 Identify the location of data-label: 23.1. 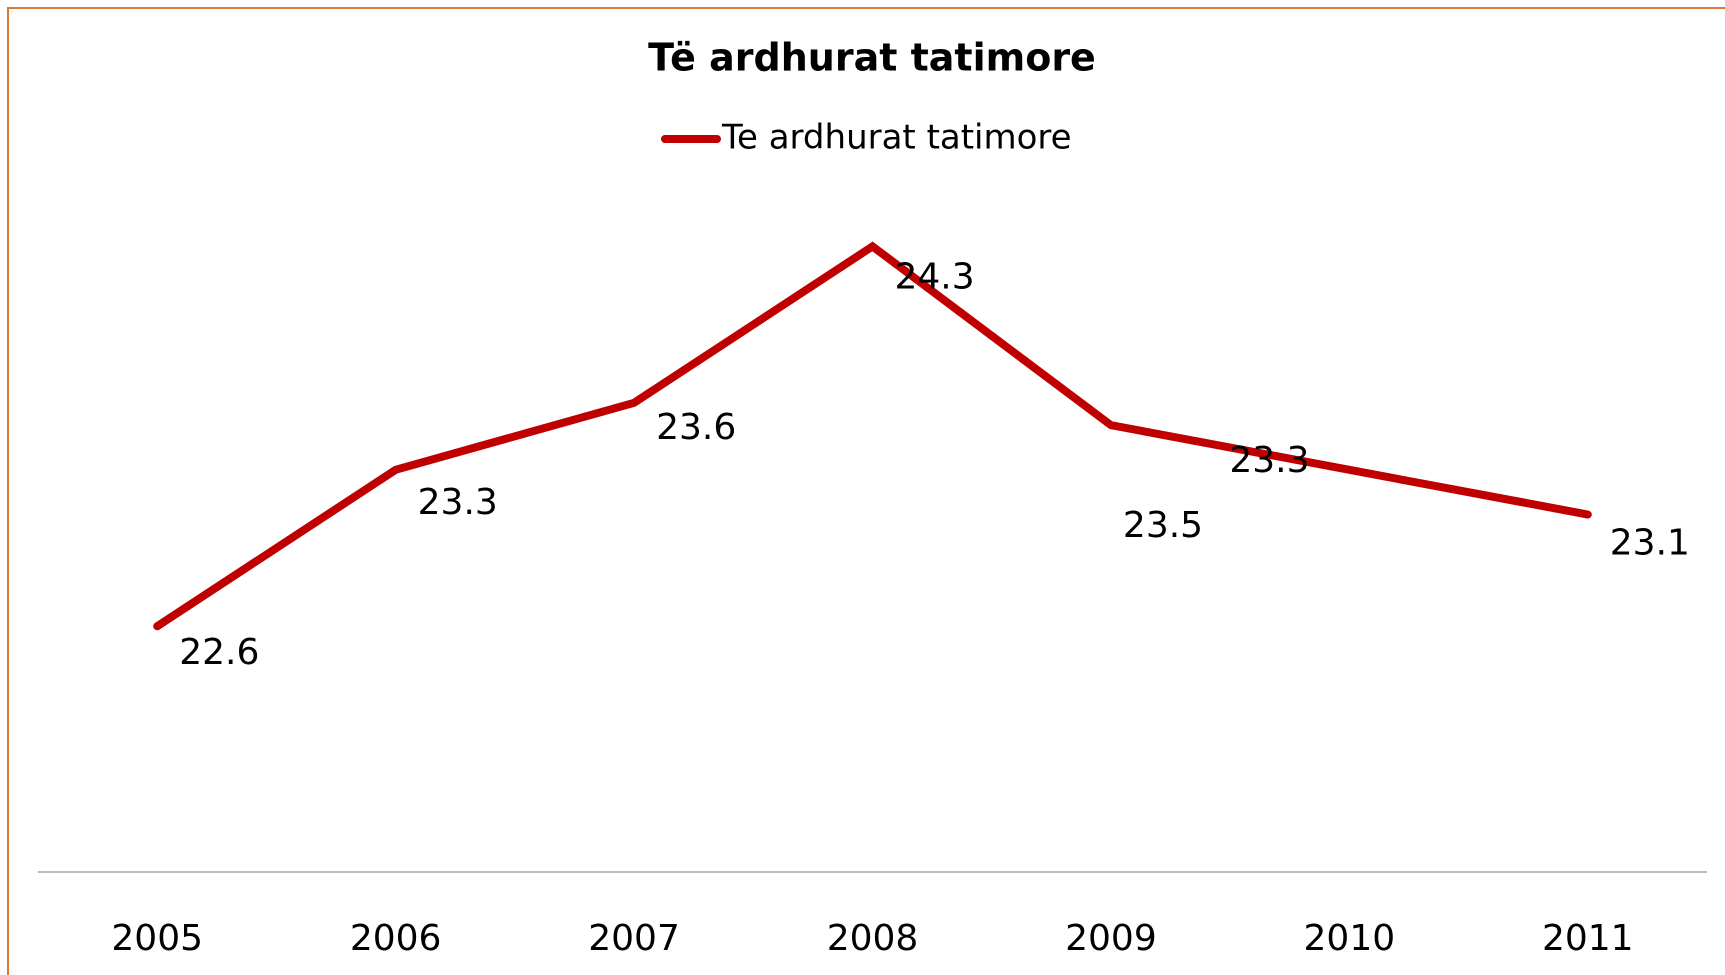
(1650, 543).